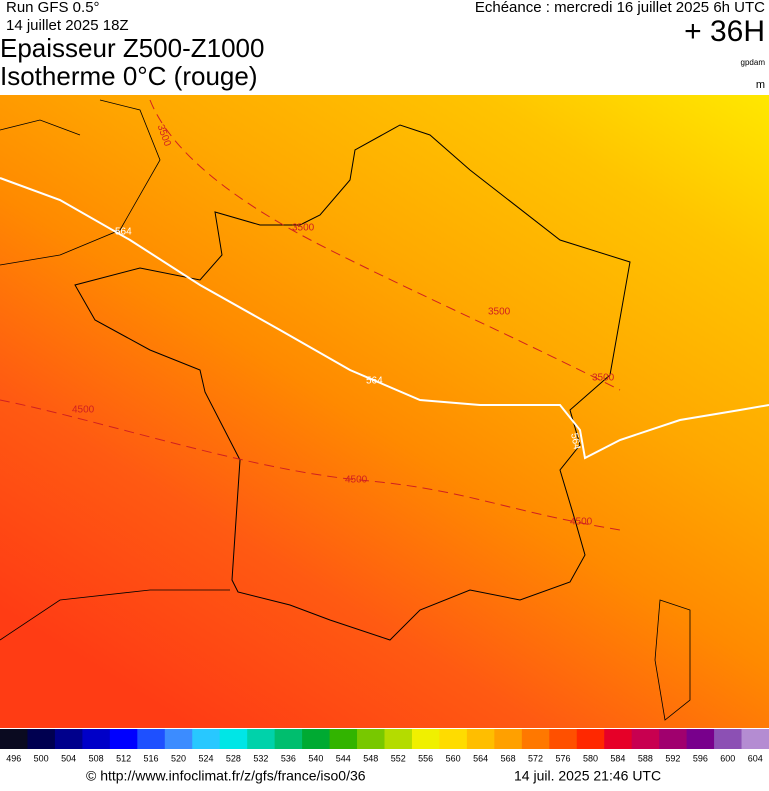  I want to click on legend-tick-label: 552, so click(398, 758).